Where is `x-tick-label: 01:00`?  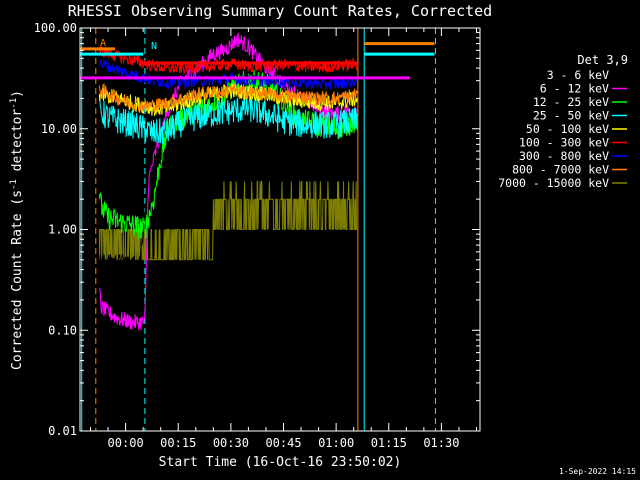 x-tick-label: 01:00 is located at coordinates (336, 443).